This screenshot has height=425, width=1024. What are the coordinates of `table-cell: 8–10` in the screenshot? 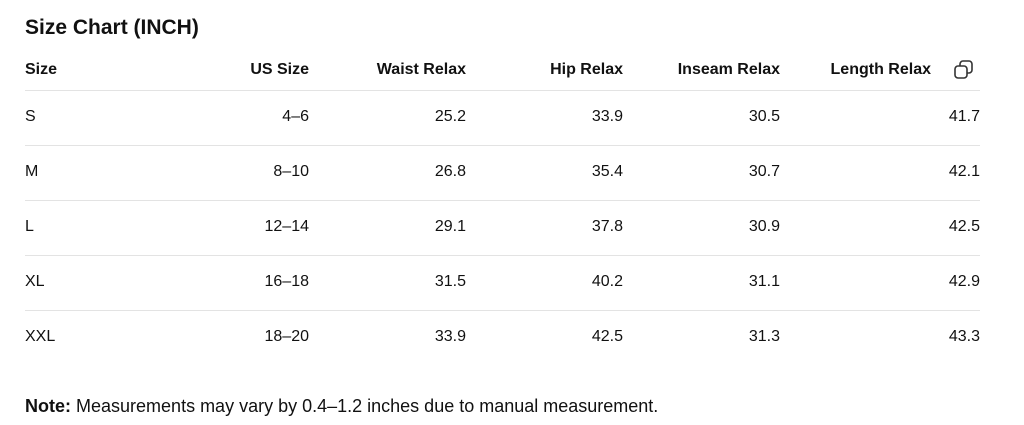 It's located at (291, 171).